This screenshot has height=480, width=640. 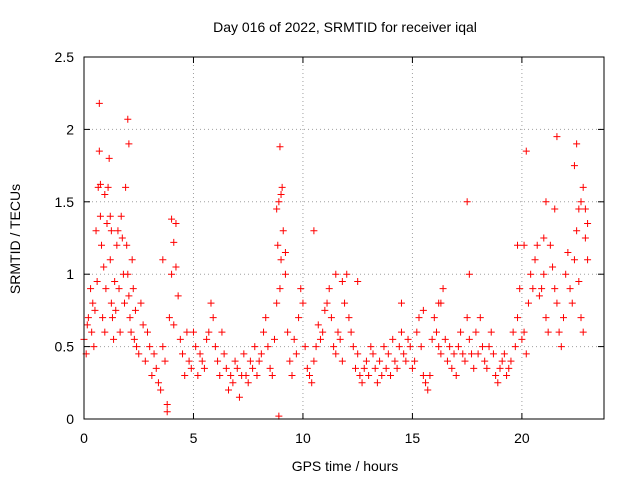 What do you see at coordinates (65, 57) in the screenshot?
I see `y-tick-label: 2.5` at bounding box center [65, 57].